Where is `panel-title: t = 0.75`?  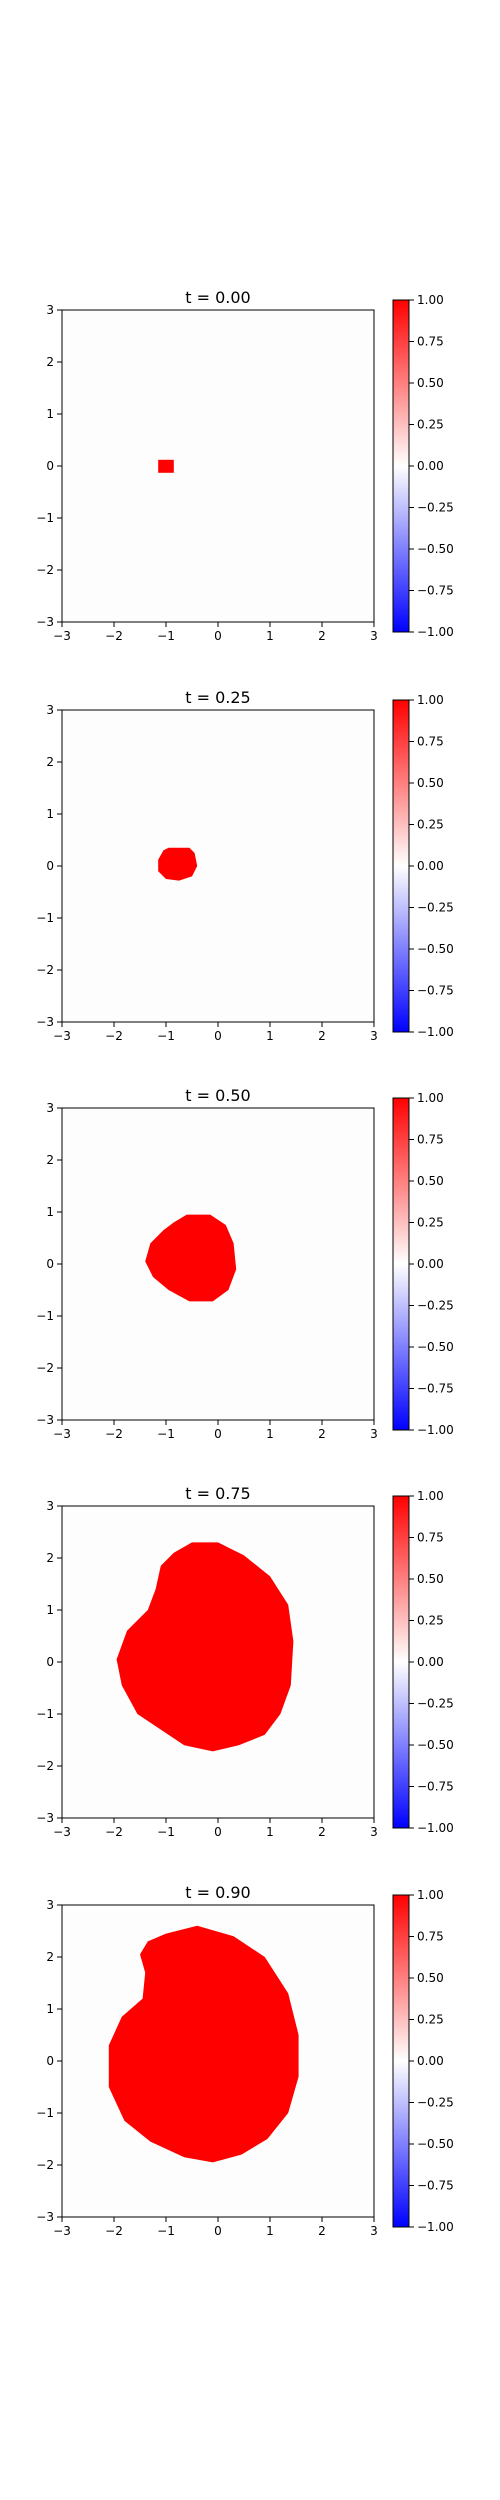
panel-title: t = 0.75 is located at coordinates (217, 1493).